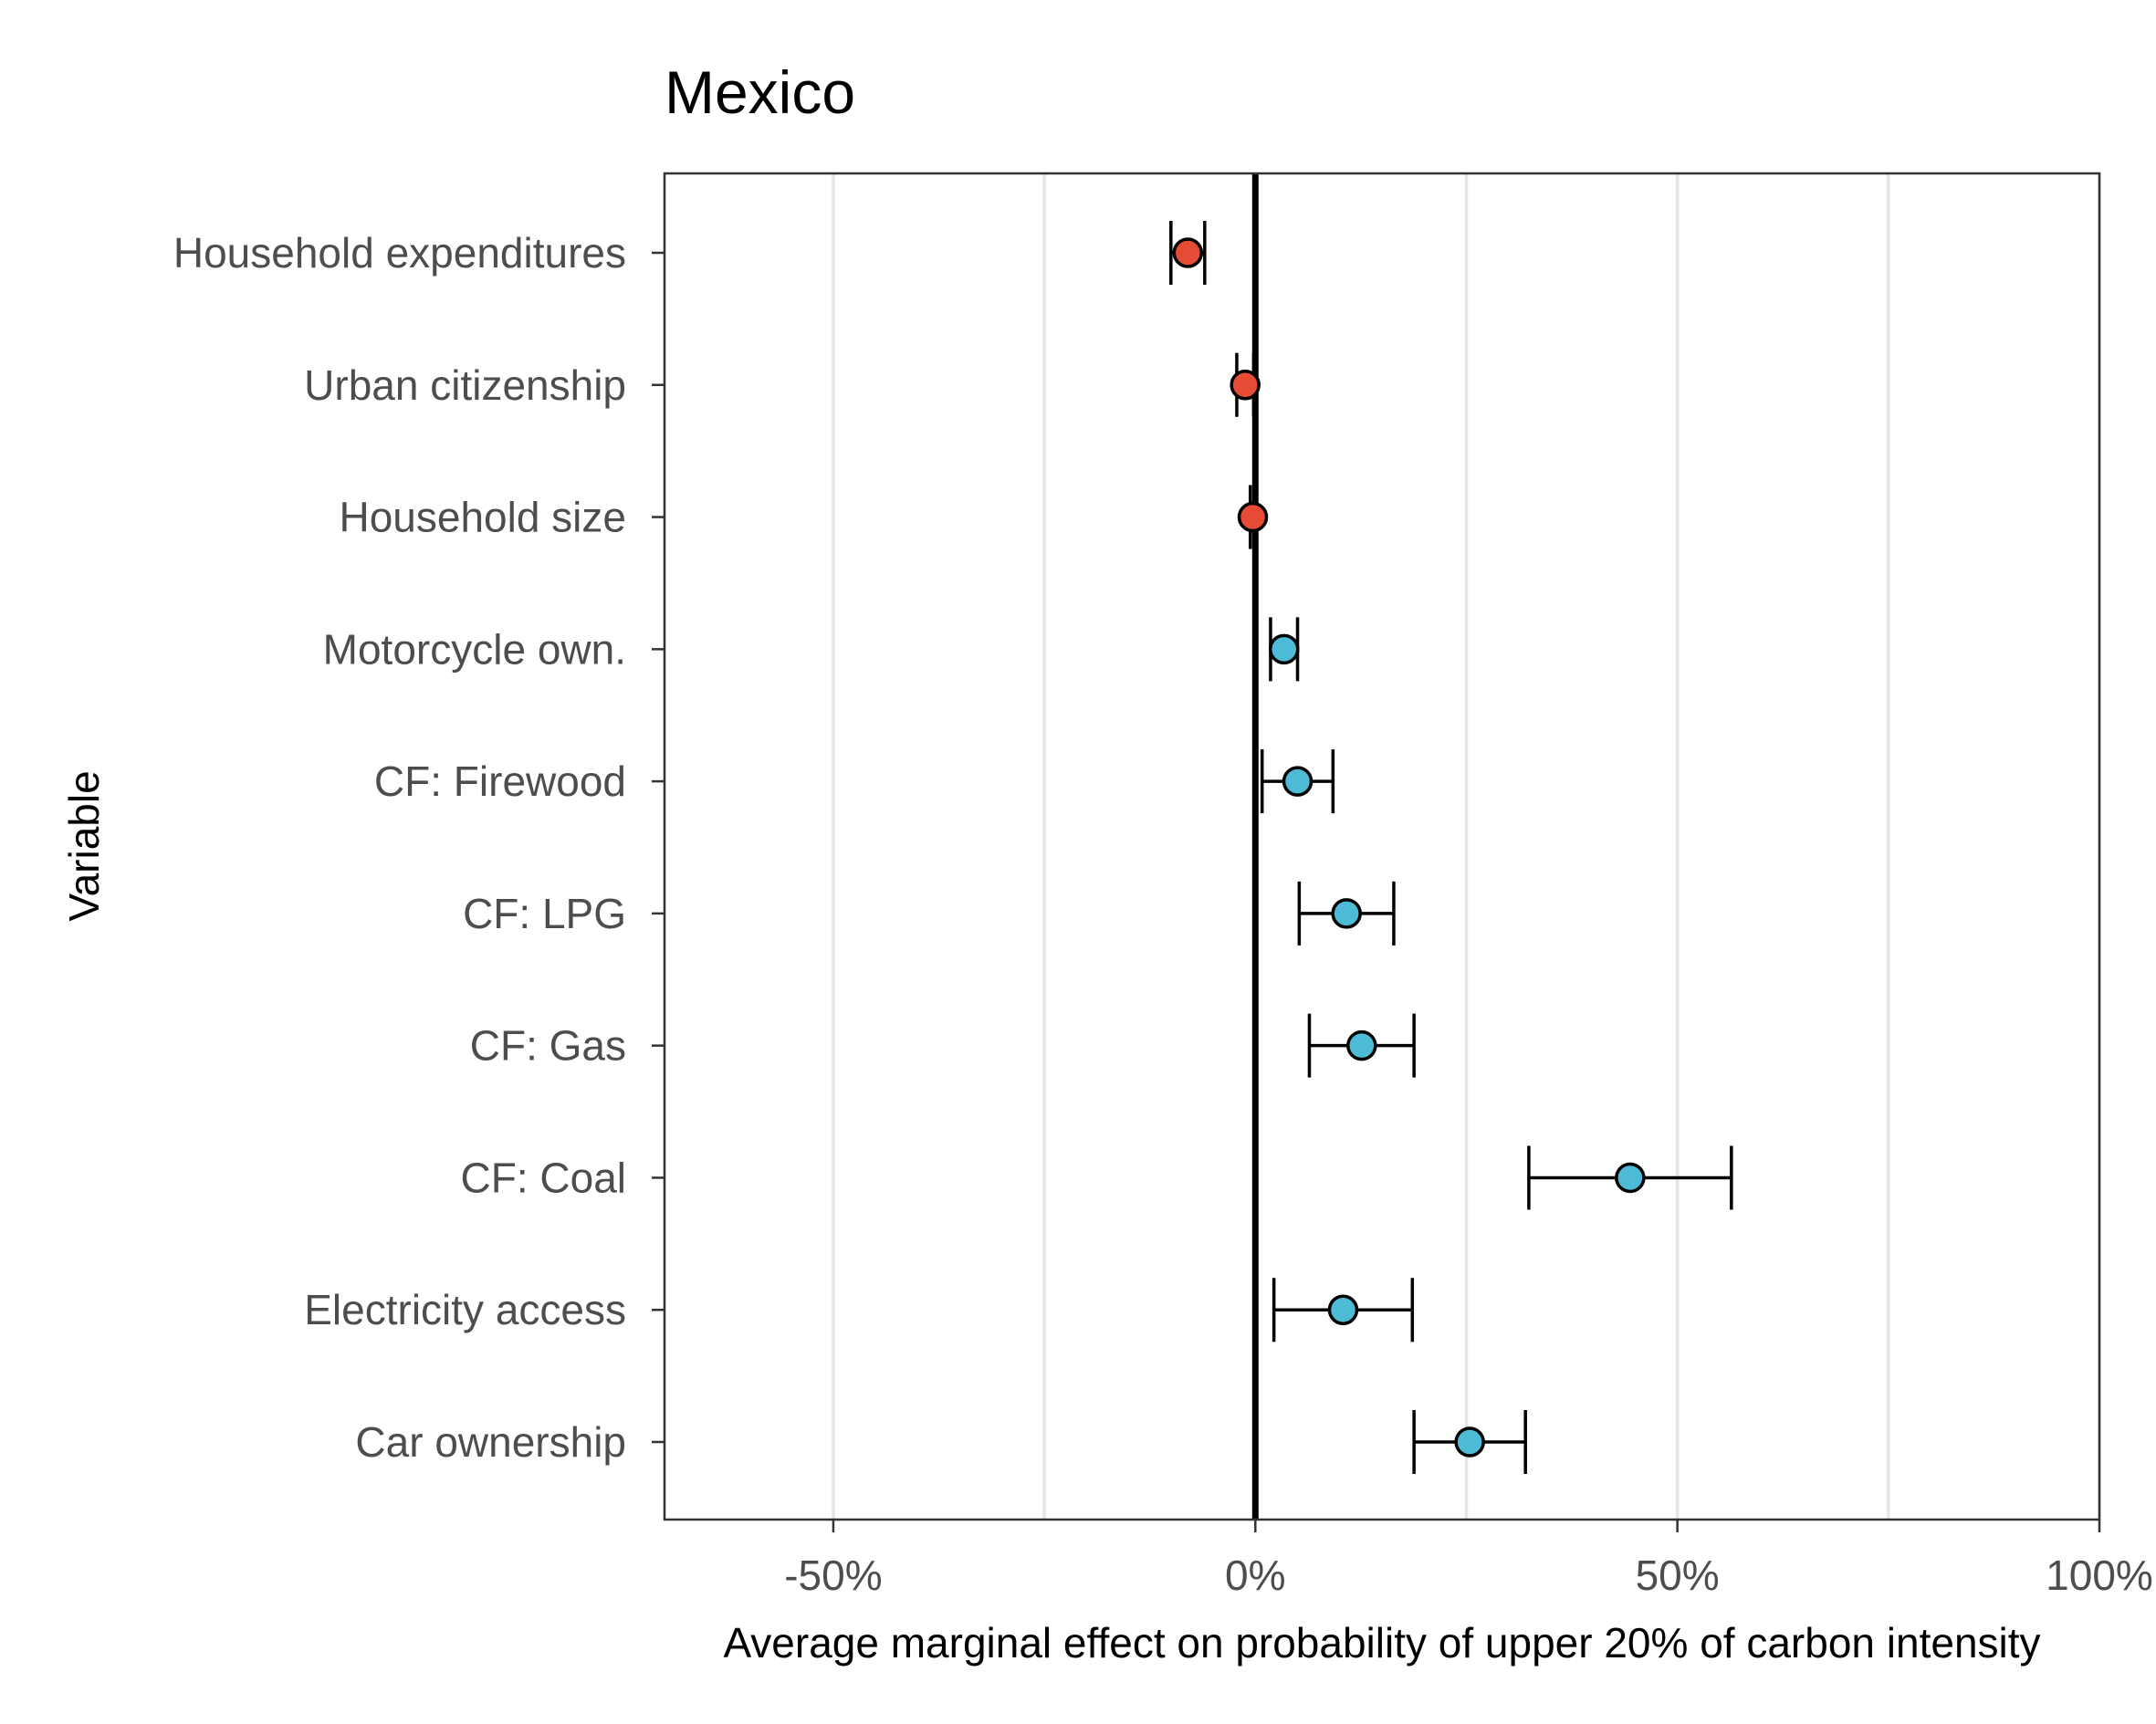 This screenshot has width=2156, height=1724. I want to click on y-tick-label: Household size, so click(482, 517).